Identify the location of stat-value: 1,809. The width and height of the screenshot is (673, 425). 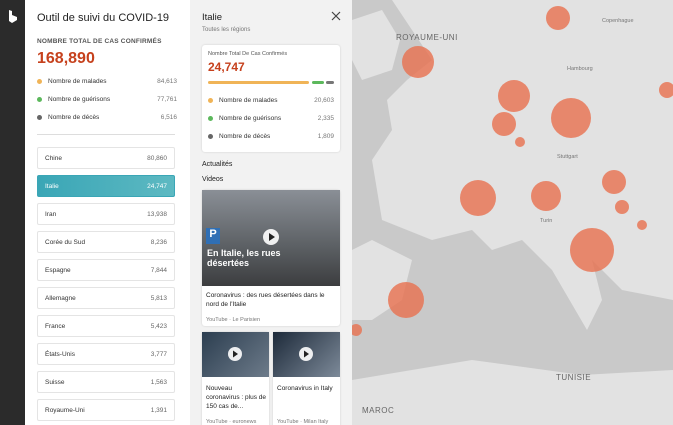
(325, 136).